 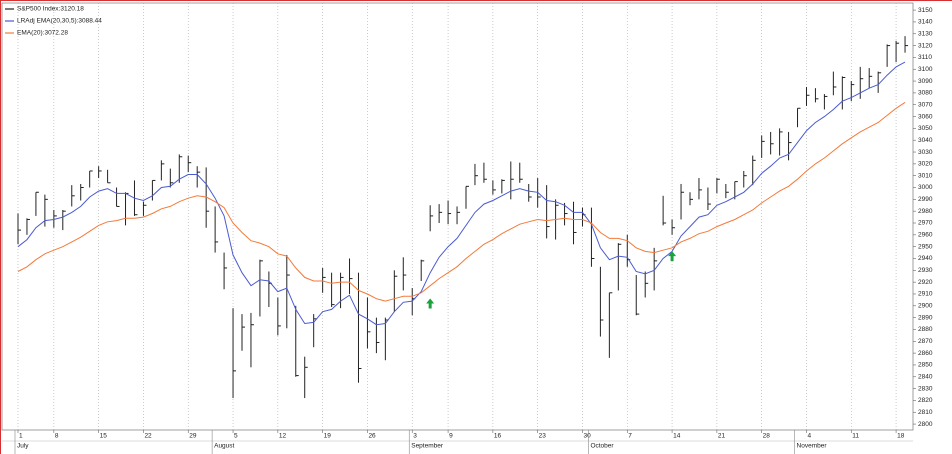 I want to click on y-tick-label: 2840, so click(x=925, y=376).